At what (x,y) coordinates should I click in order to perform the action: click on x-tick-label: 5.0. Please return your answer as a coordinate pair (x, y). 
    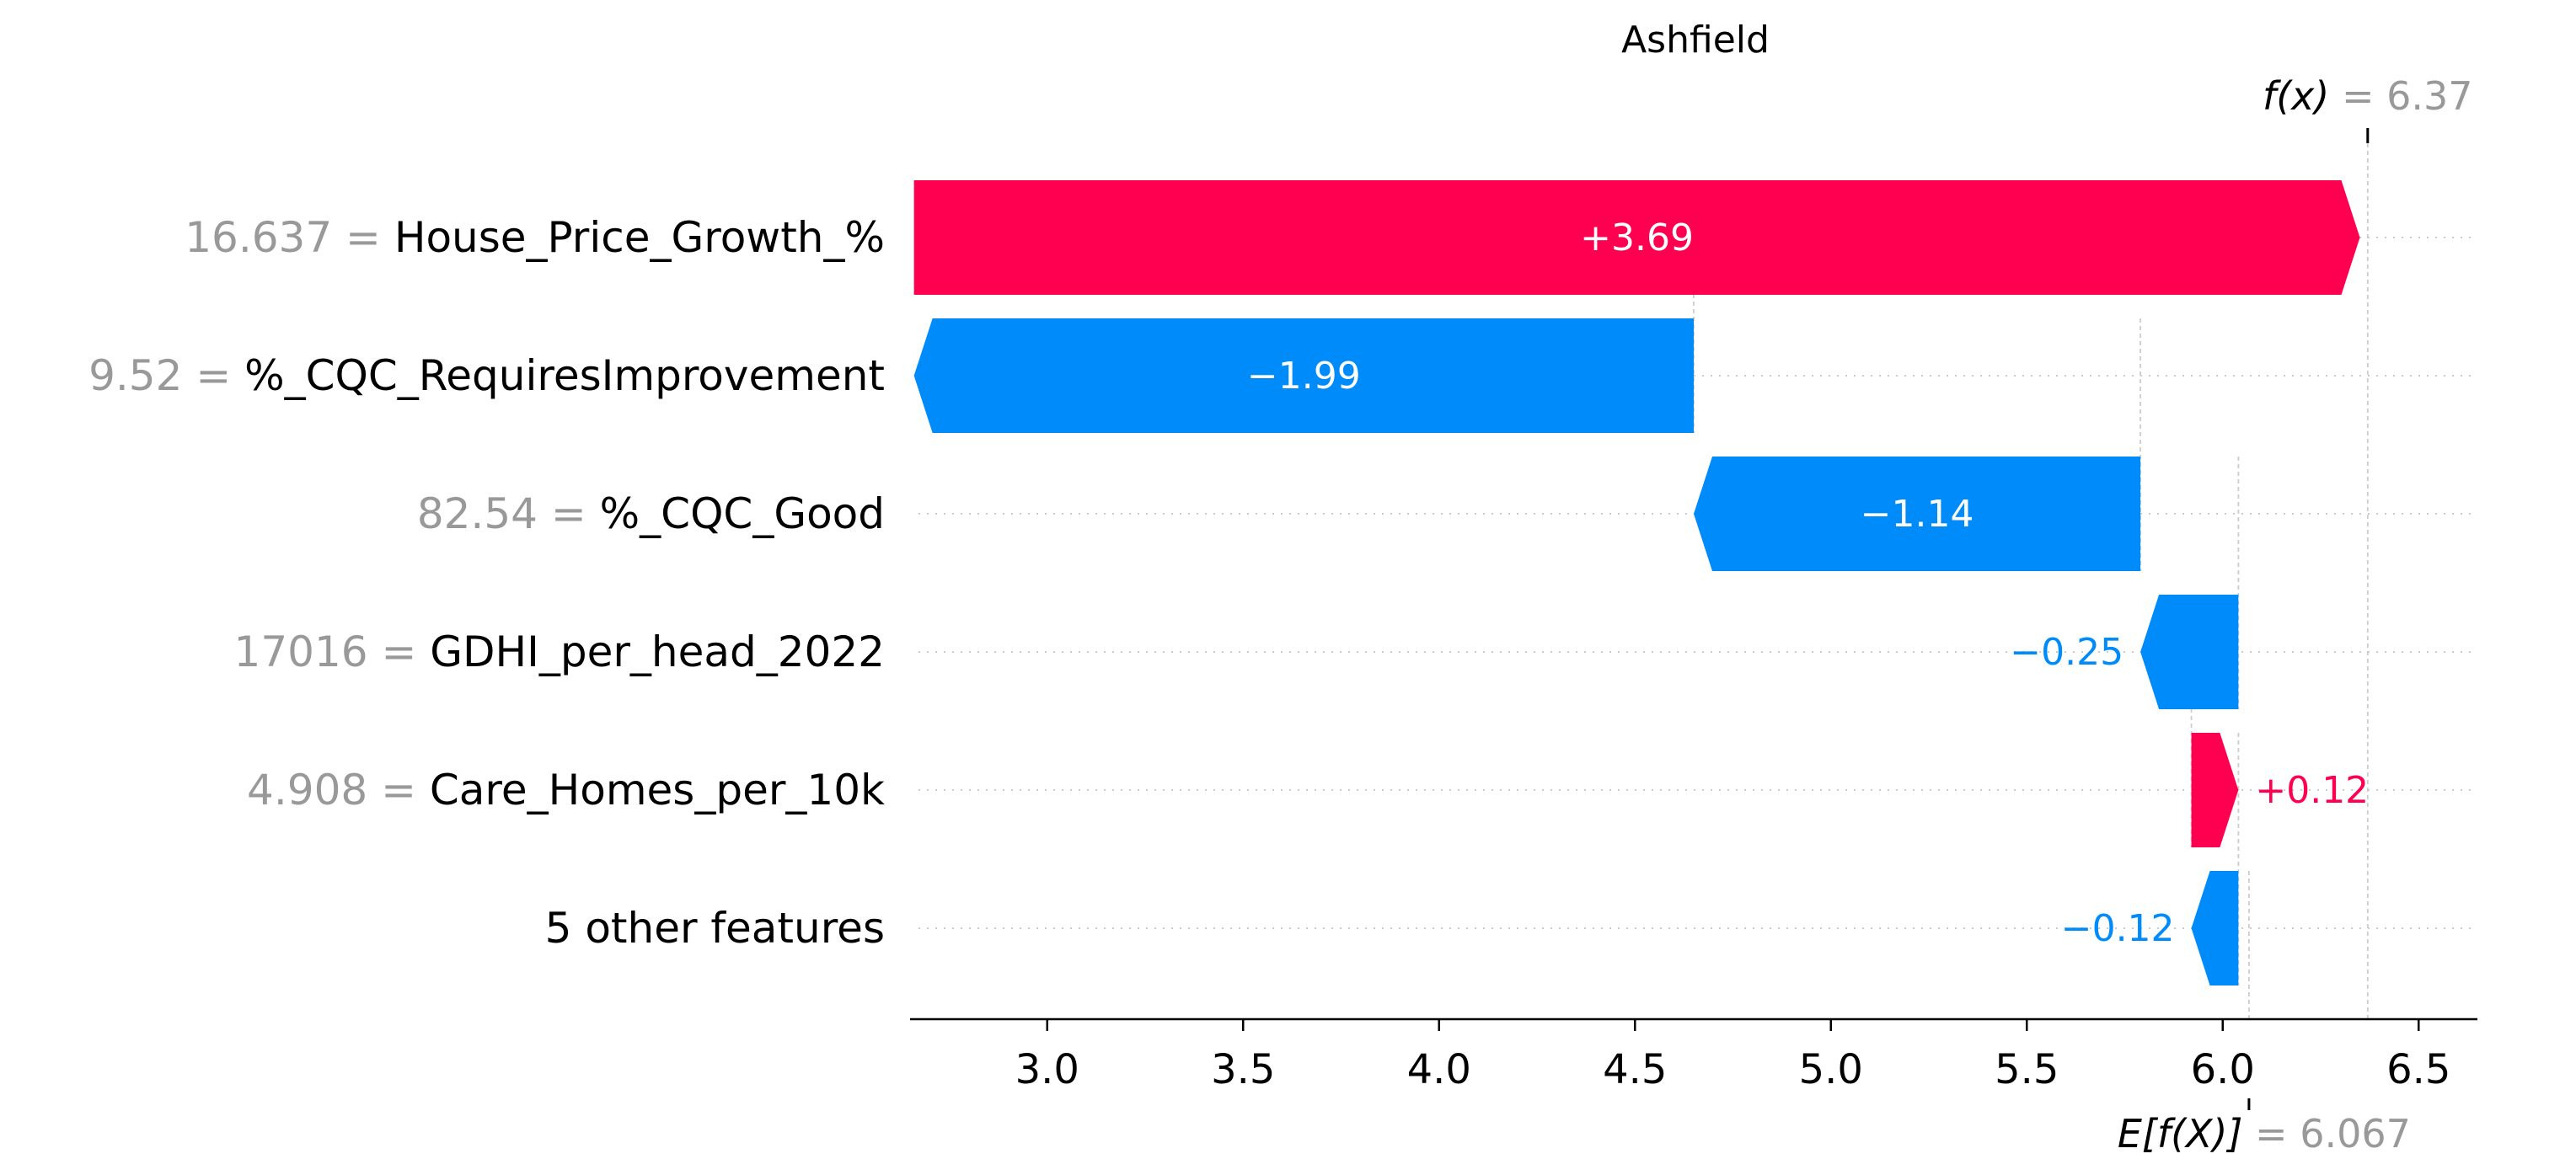
    Looking at the image, I should click on (1831, 1069).